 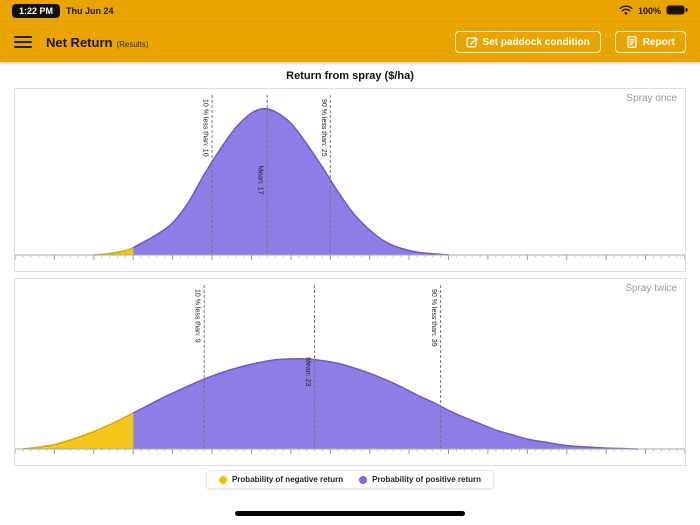 What do you see at coordinates (36, 11) in the screenshot?
I see `clock-time: 1:22 PM` at bounding box center [36, 11].